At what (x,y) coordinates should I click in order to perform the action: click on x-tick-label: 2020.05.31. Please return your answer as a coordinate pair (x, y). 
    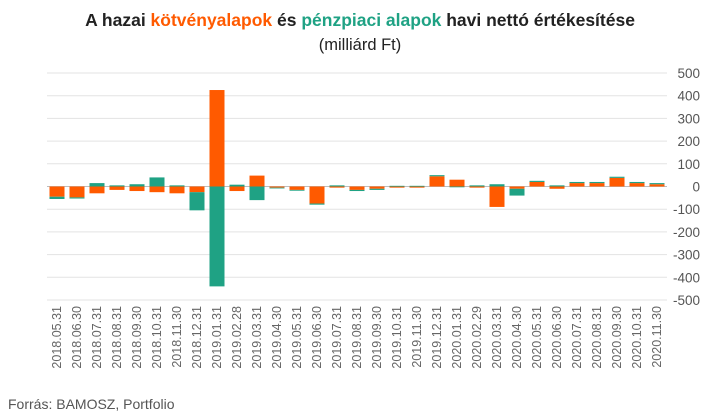
    Looking at the image, I should click on (537, 337).